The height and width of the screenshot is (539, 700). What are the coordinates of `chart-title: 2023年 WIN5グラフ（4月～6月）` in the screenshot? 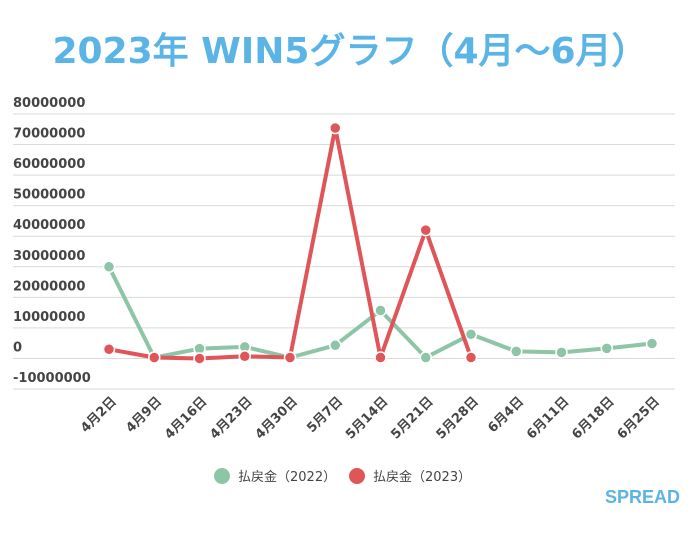 It's located at (350, 51).